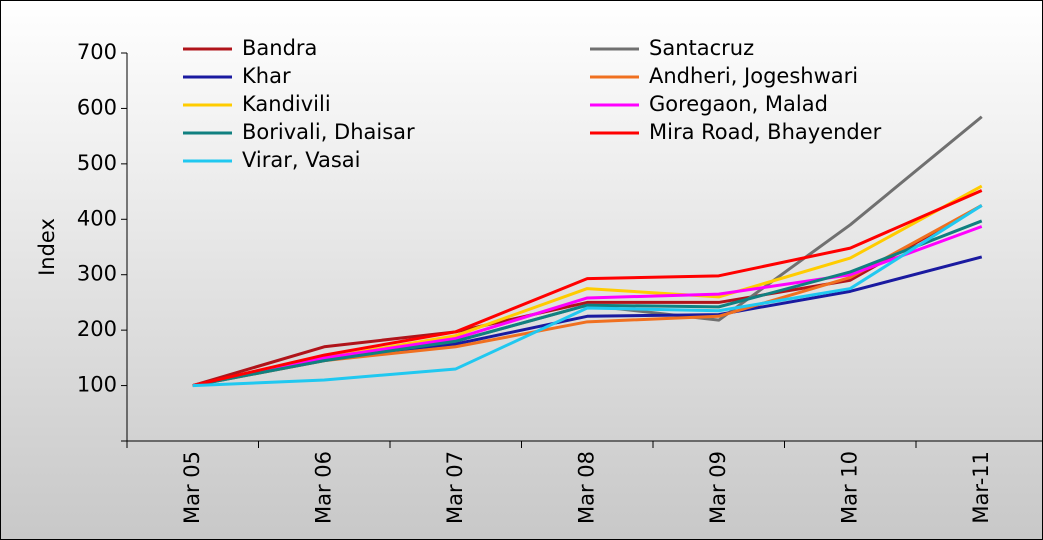 This screenshot has width=1043, height=540. I want to click on legend-label: Khar, so click(266, 76).